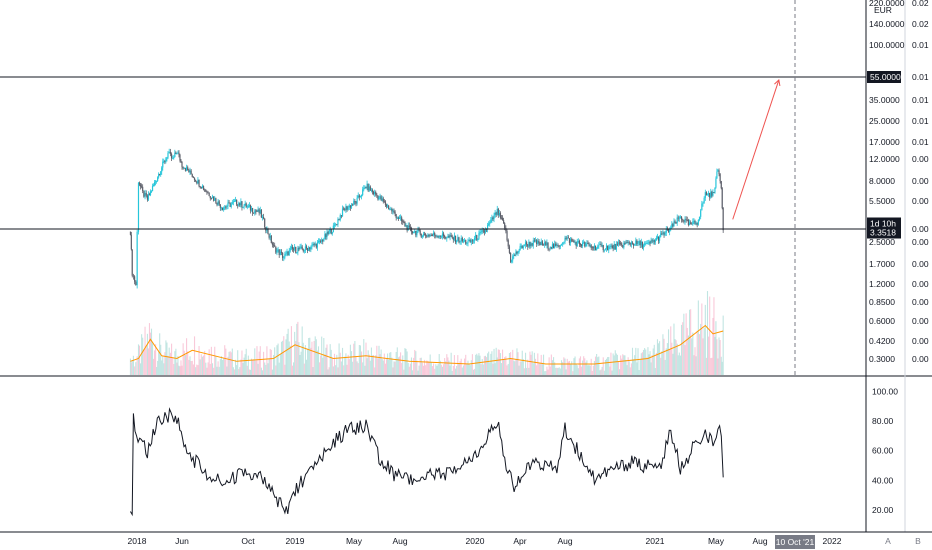  Describe the element at coordinates (920, 77) in the screenshot. I see `secondary-tick-label: 0.01` at that location.